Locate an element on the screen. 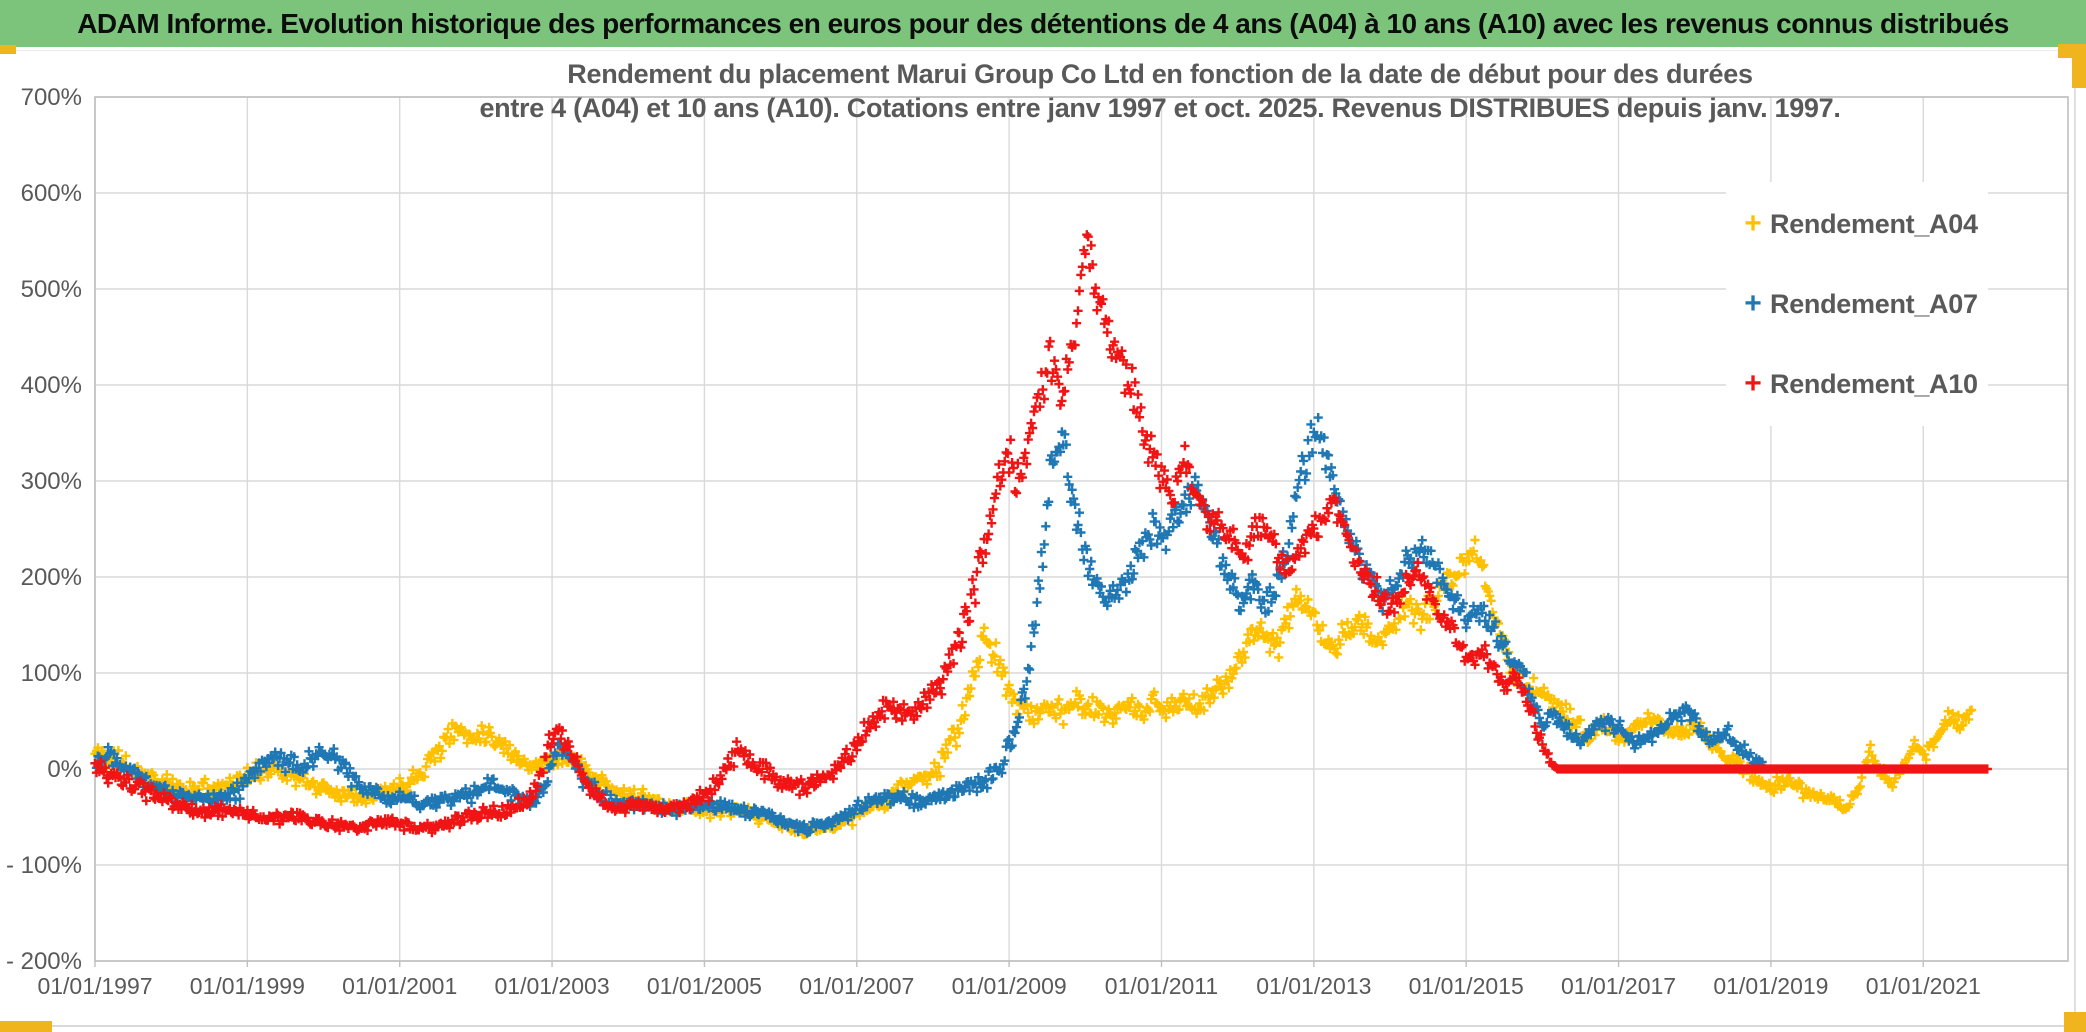  x-axis-tick-label: 01/01/2015 is located at coordinates (1466, 986).